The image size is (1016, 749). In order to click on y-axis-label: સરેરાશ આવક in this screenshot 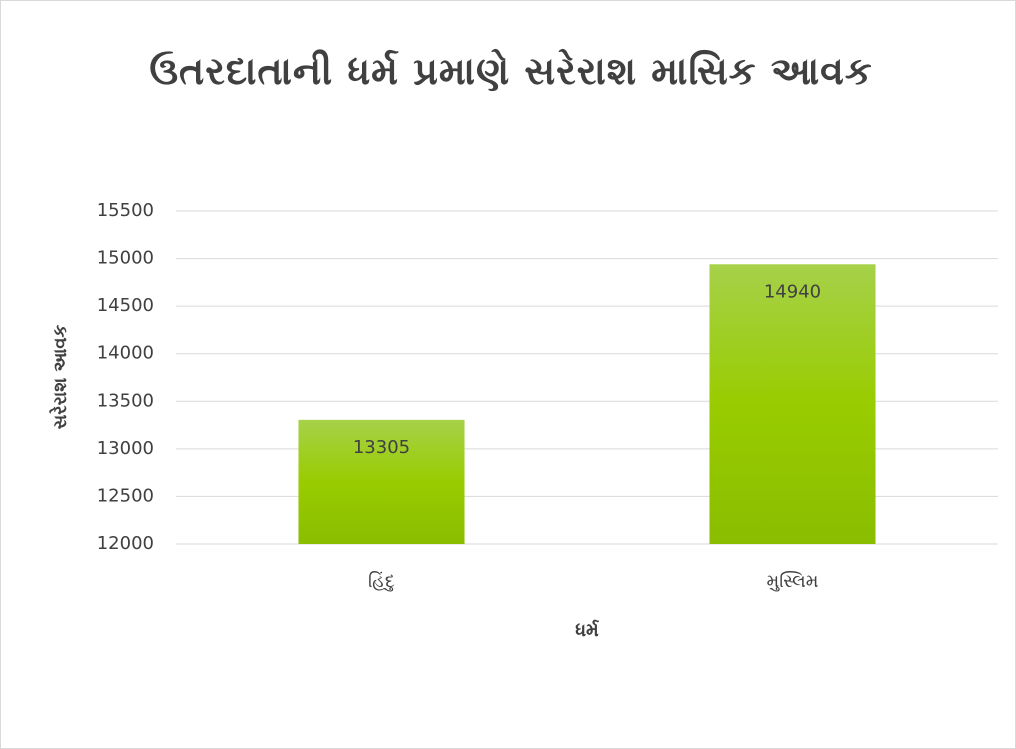, I will do `click(60, 376)`.